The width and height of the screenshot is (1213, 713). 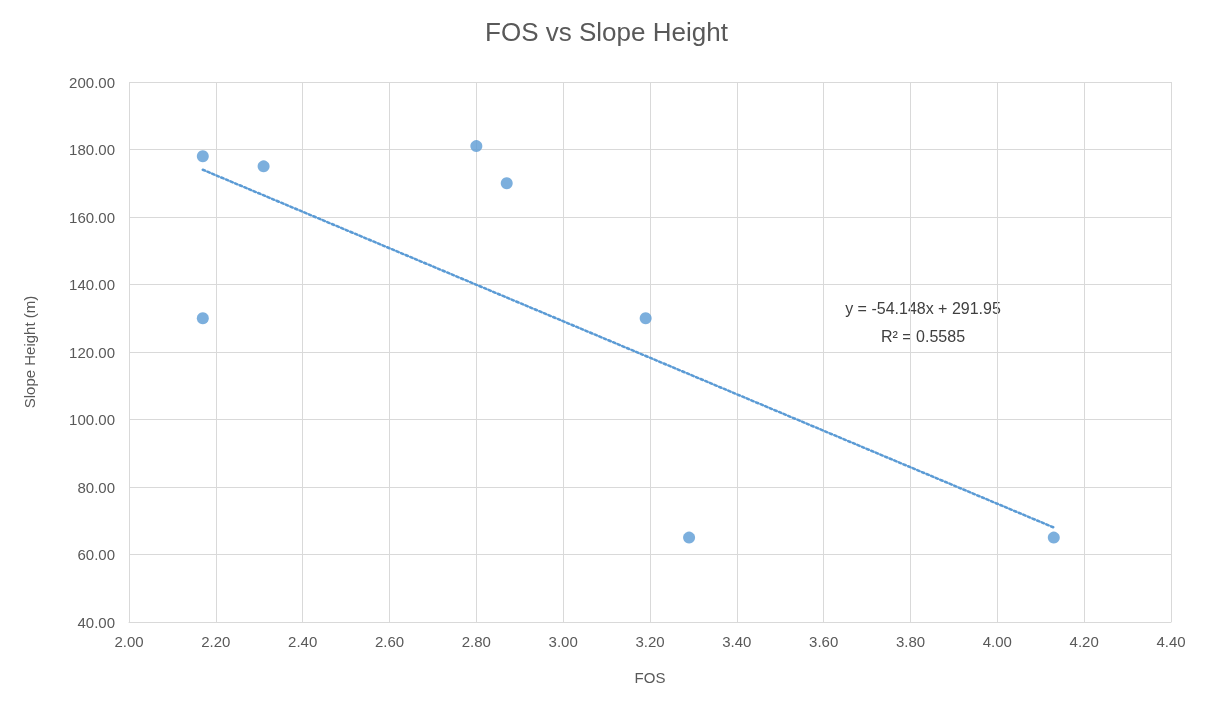 I want to click on y-axis-title: Slope Height (m), so click(x=29, y=352).